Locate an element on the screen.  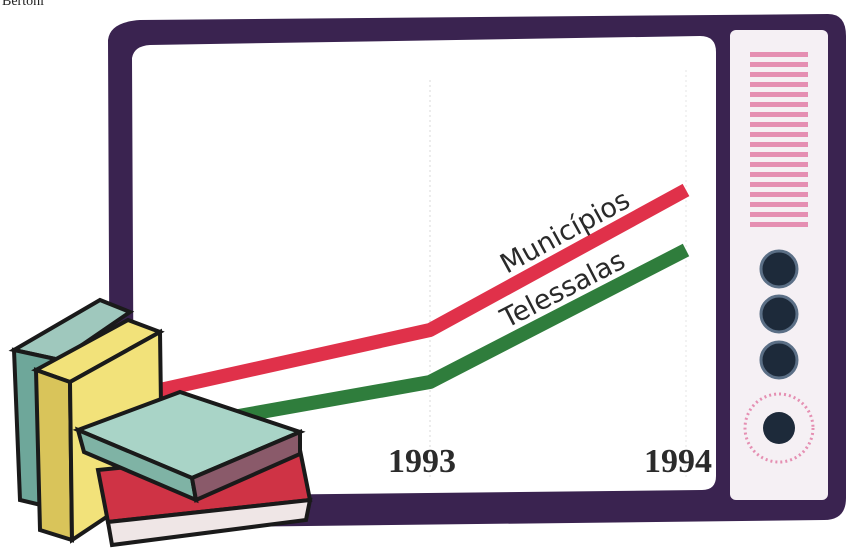
x-tick-label: 1994 is located at coordinates (678, 461).